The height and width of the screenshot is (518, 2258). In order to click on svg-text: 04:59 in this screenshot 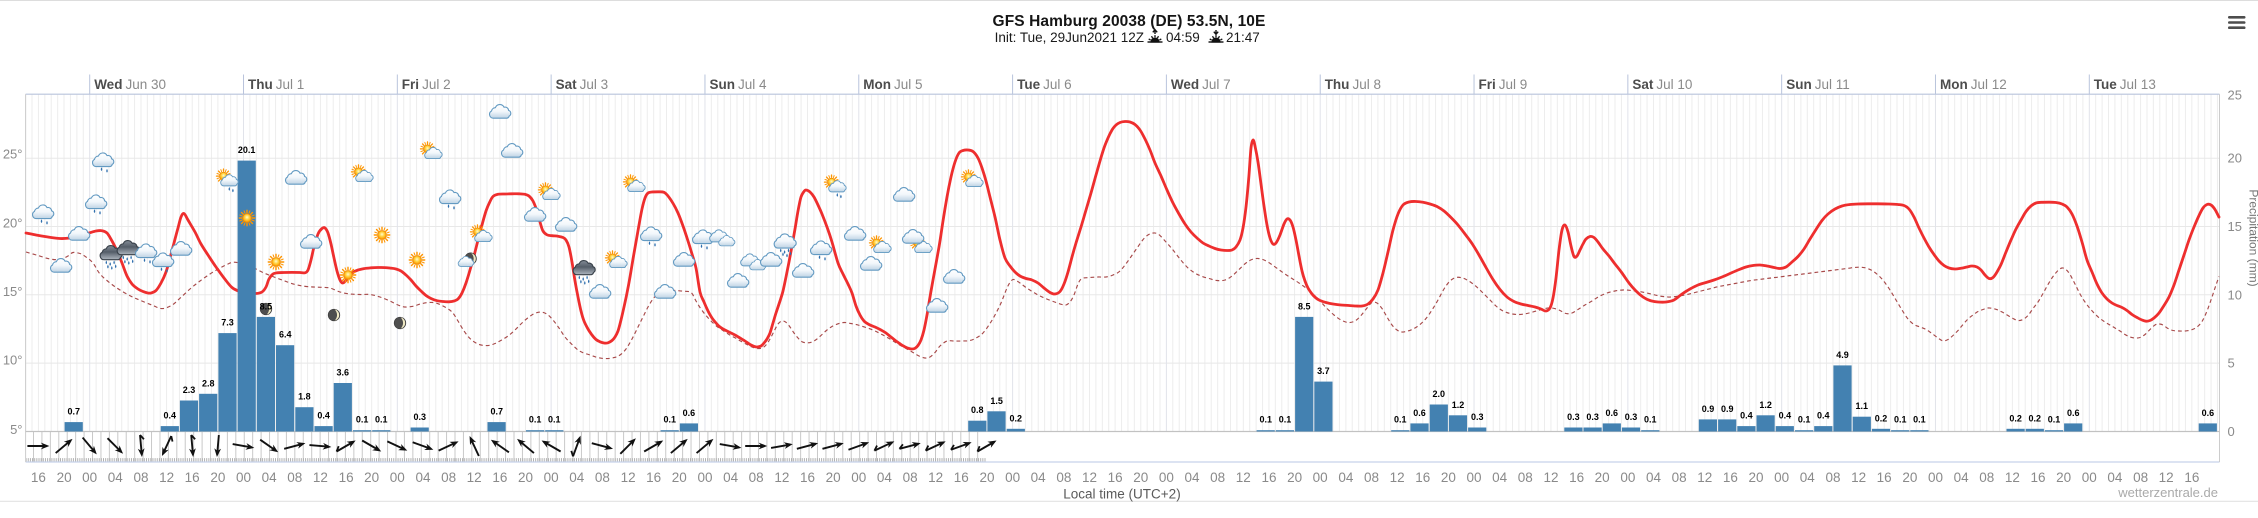, I will do `click(1183, 37)`.